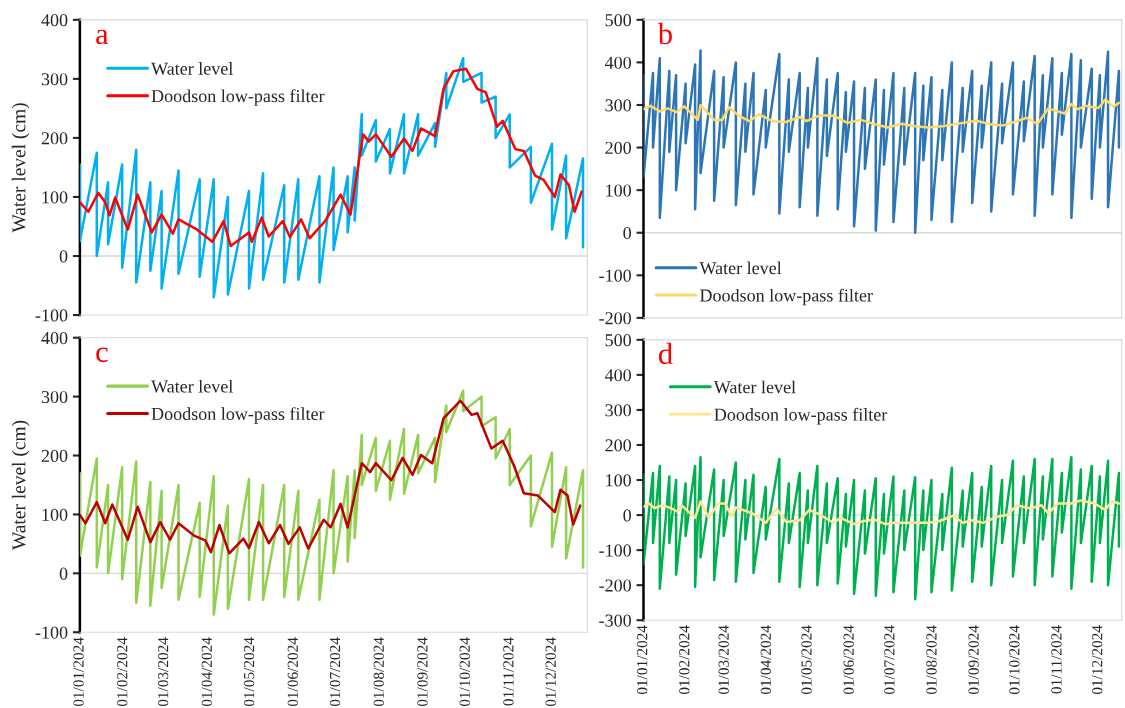  I want to click on y-tick-label: -300, so click(615, 620).